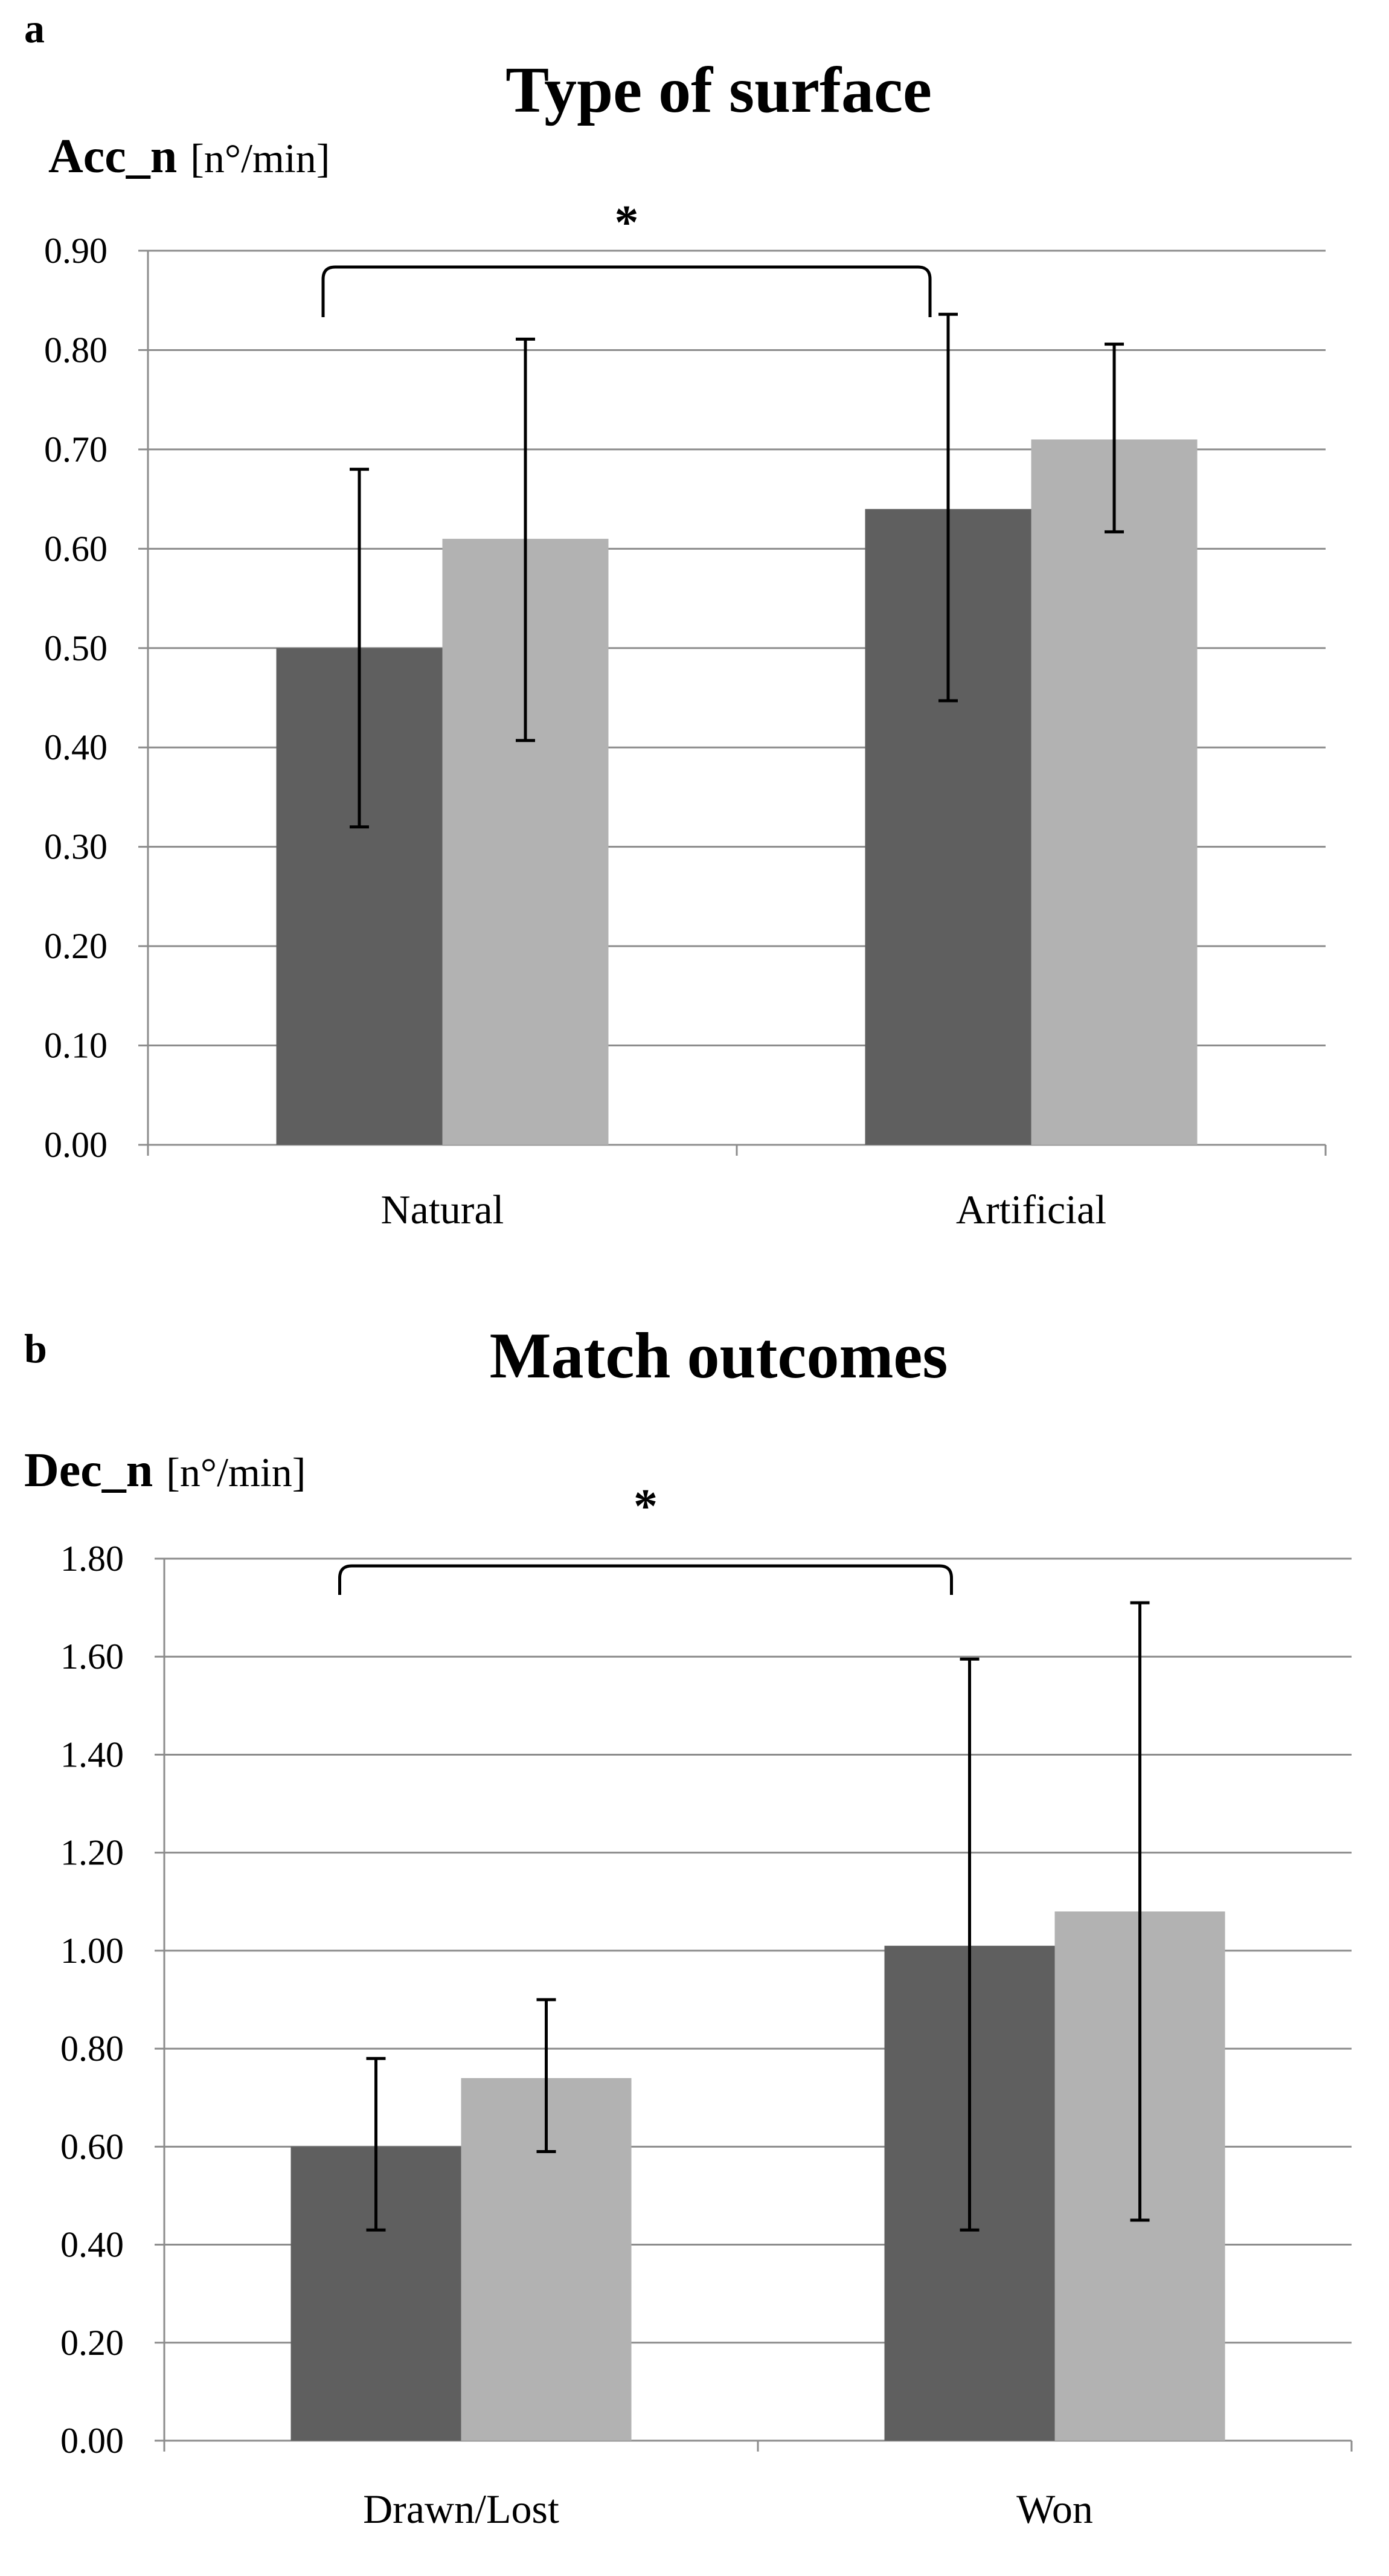 The height and width of the screenshot is (2576, 1389). I want to click on y-tick-label: 0.30, so click(75, 847).